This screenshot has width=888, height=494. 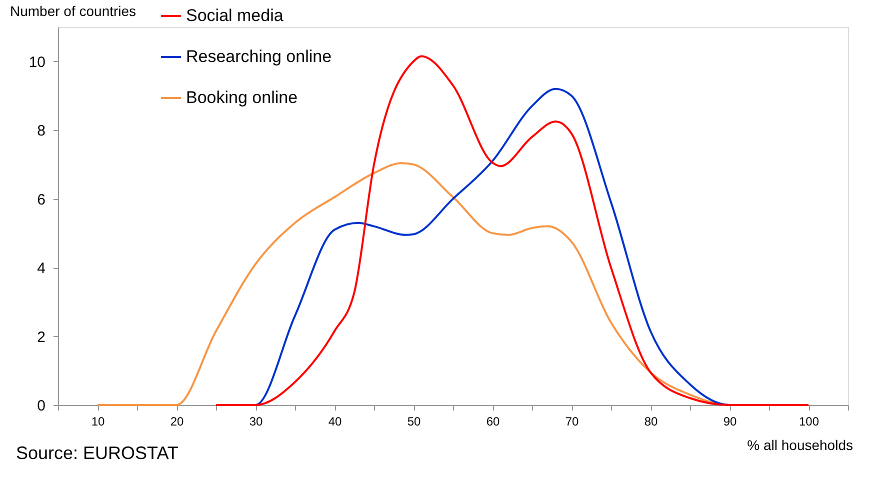 I want to click on y-tick-label: 6, so click(x=41, y=199).